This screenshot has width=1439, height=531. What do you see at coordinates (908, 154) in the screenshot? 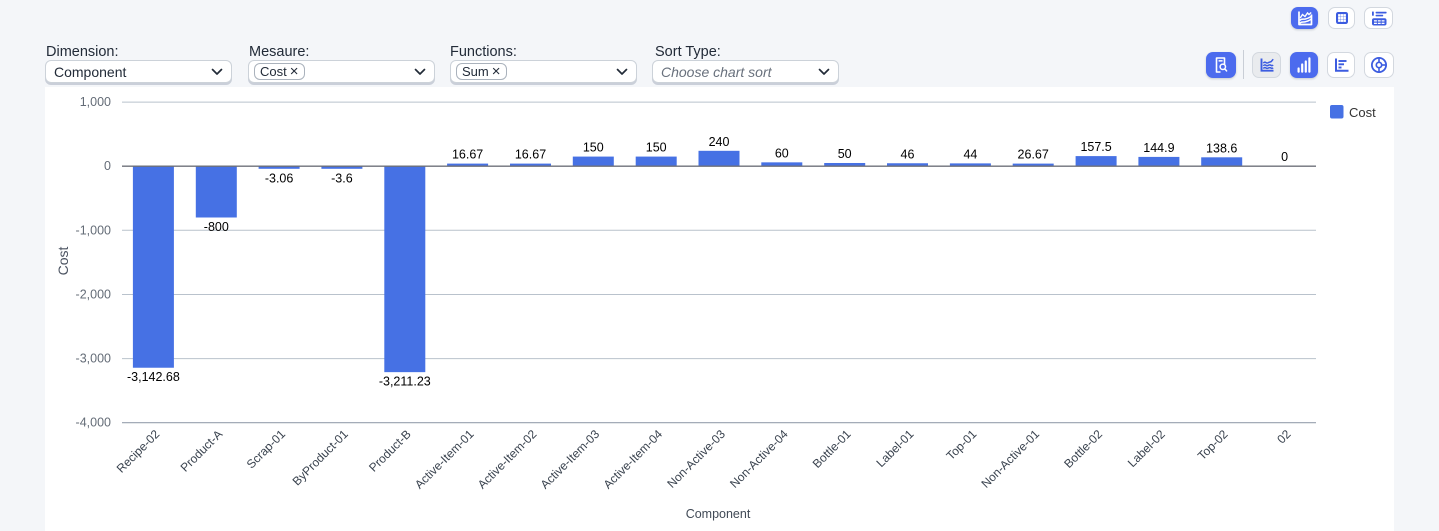
I see `svg-text: 46` at bounding box center [908, 154].